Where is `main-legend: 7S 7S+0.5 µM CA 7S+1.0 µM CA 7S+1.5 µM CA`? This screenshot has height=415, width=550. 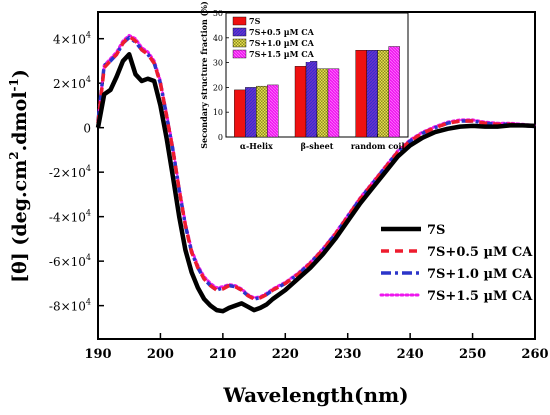 main-legend: 7S 7S+0.5 µM CA 7S+1.0 µM CA 7S+1.5 µM CA is located at coordinates (456, 263).